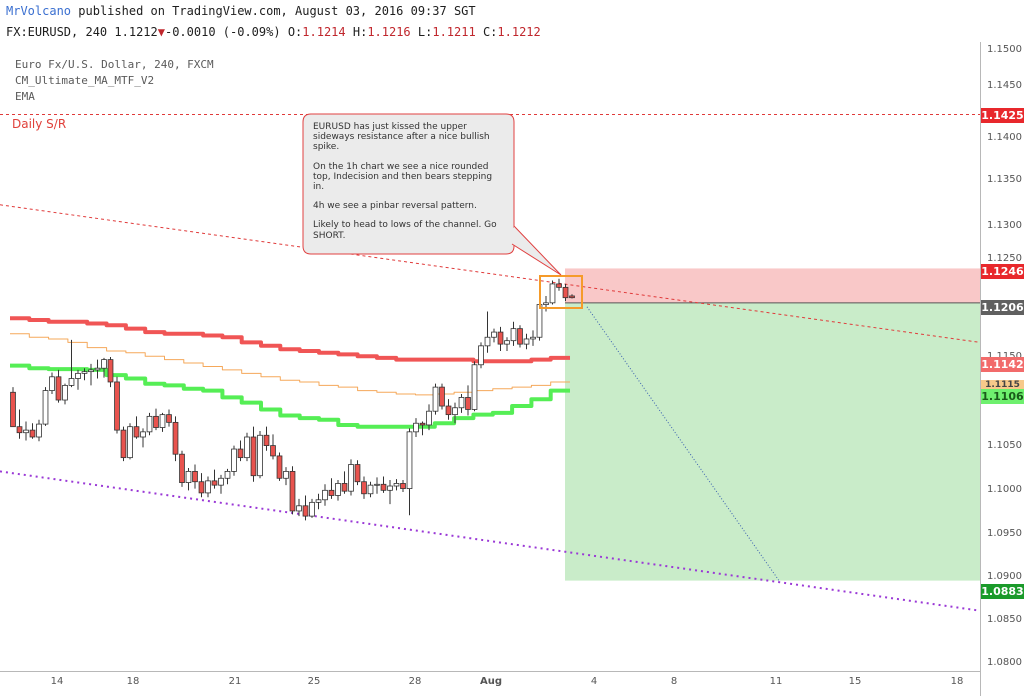 The height and width of the screenshot is (697, 1031). Describe the element at coordinates (1002, 307) in the screenshot. I see `price-tag-entry: 1.1206` at that location.